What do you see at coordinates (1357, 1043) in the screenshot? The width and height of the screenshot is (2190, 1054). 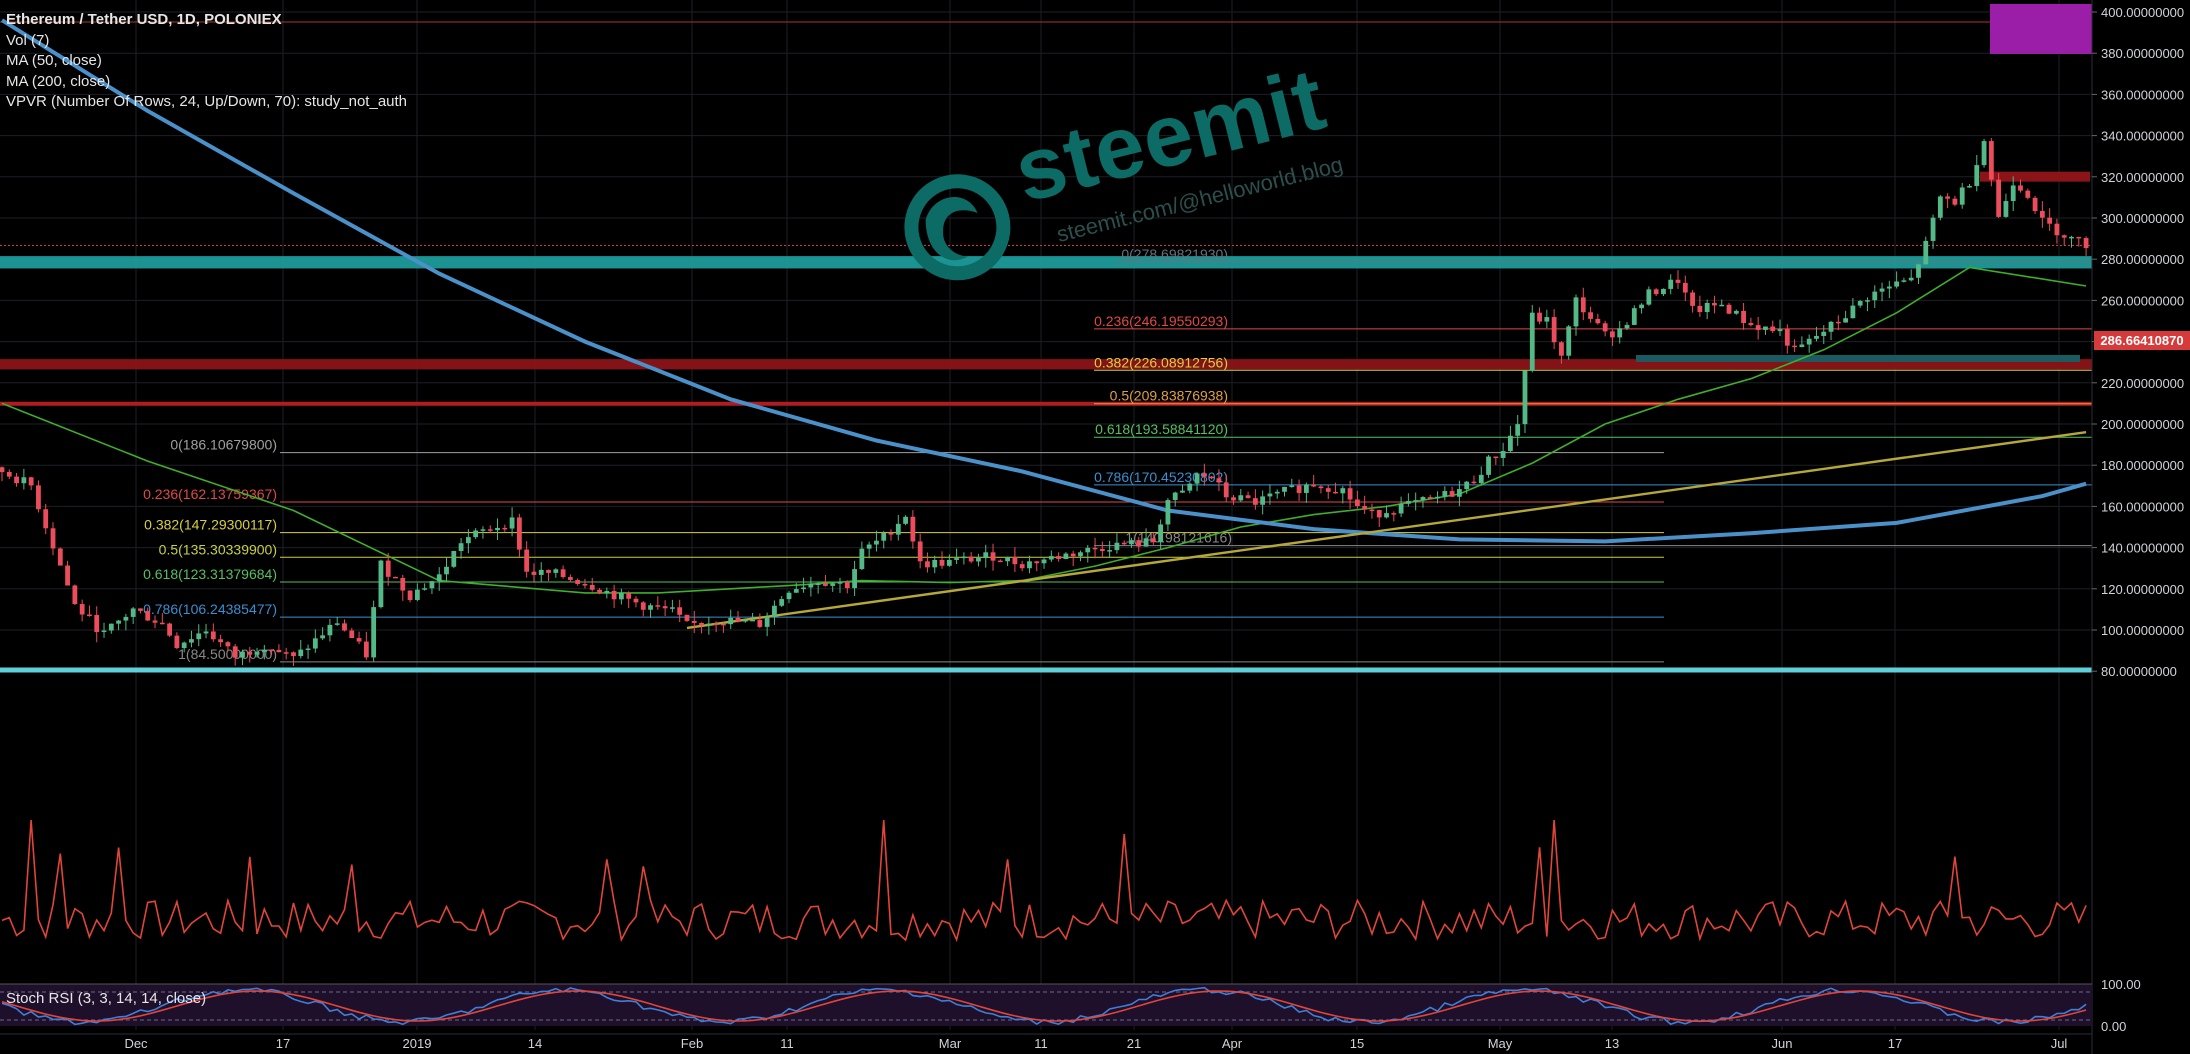 I see `time-tick-label: 15` at bounding box center [1357, 1043].